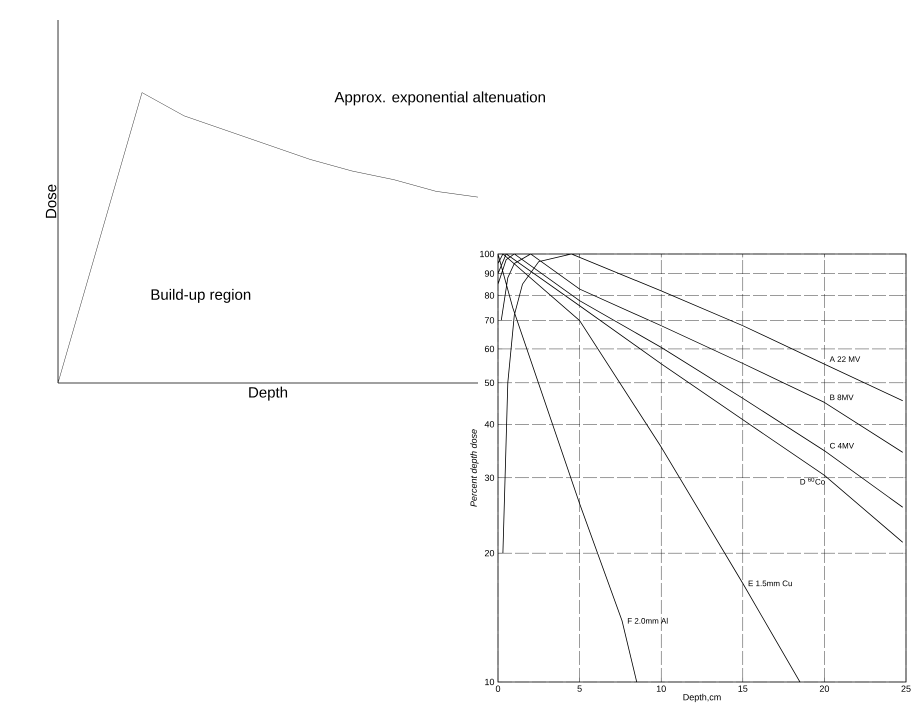 This screenshot has height=714, width=921. I want to click on y-tick-label: 90, so click(489, 273).